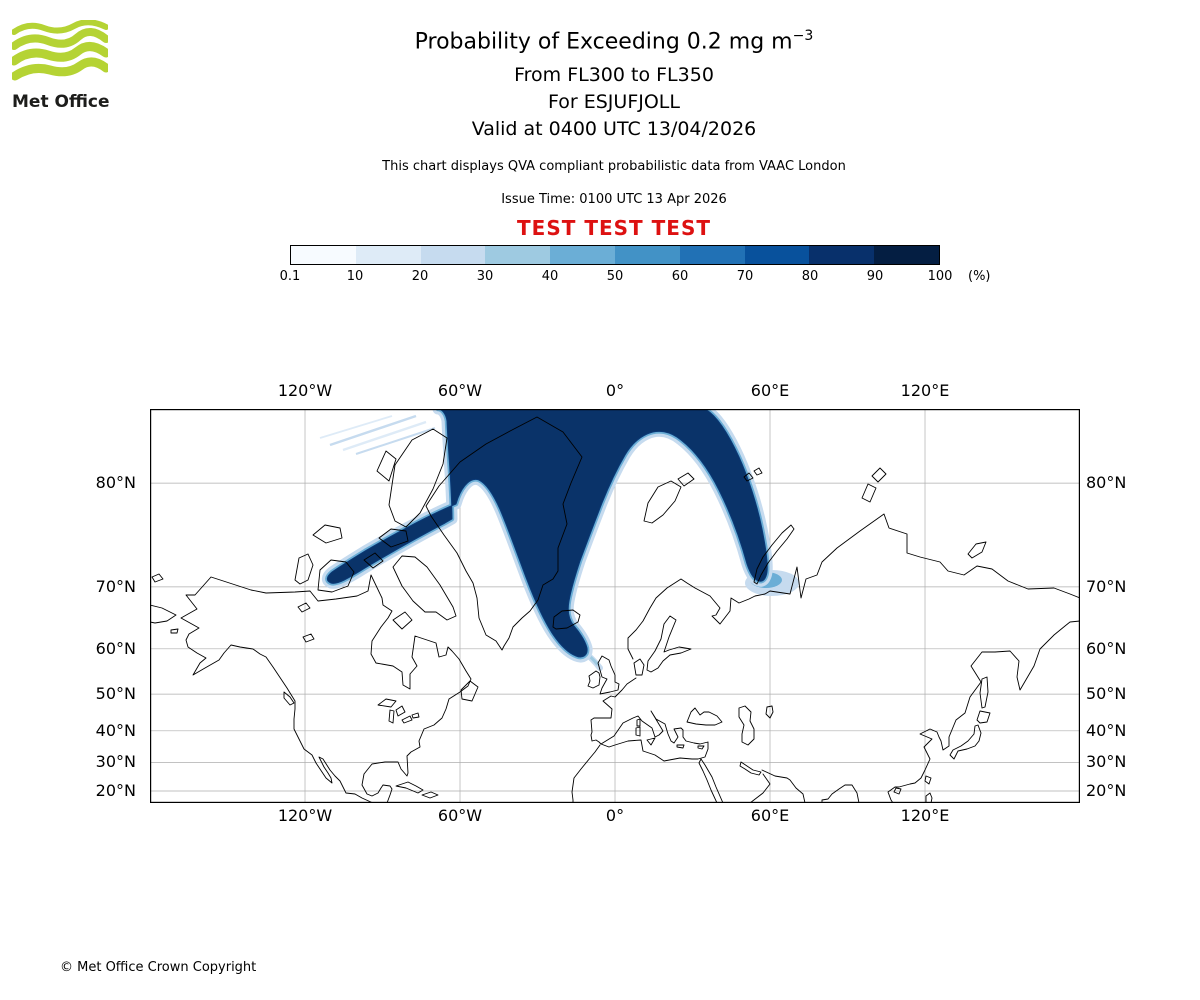 This screenshot has height=1000, width=1200. I want to click on lat-label-right: 50°N, so click(1106, 694).